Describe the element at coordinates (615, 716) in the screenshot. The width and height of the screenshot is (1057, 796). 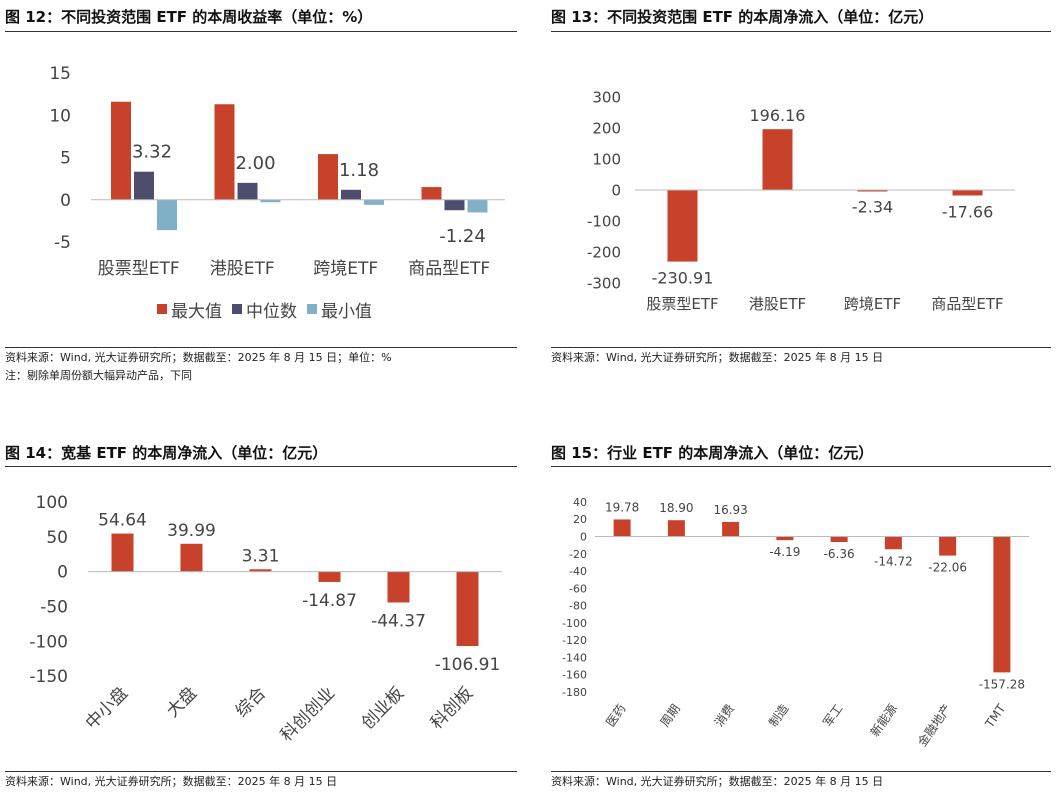
I see `fig15-category-label: 医药` at that location.